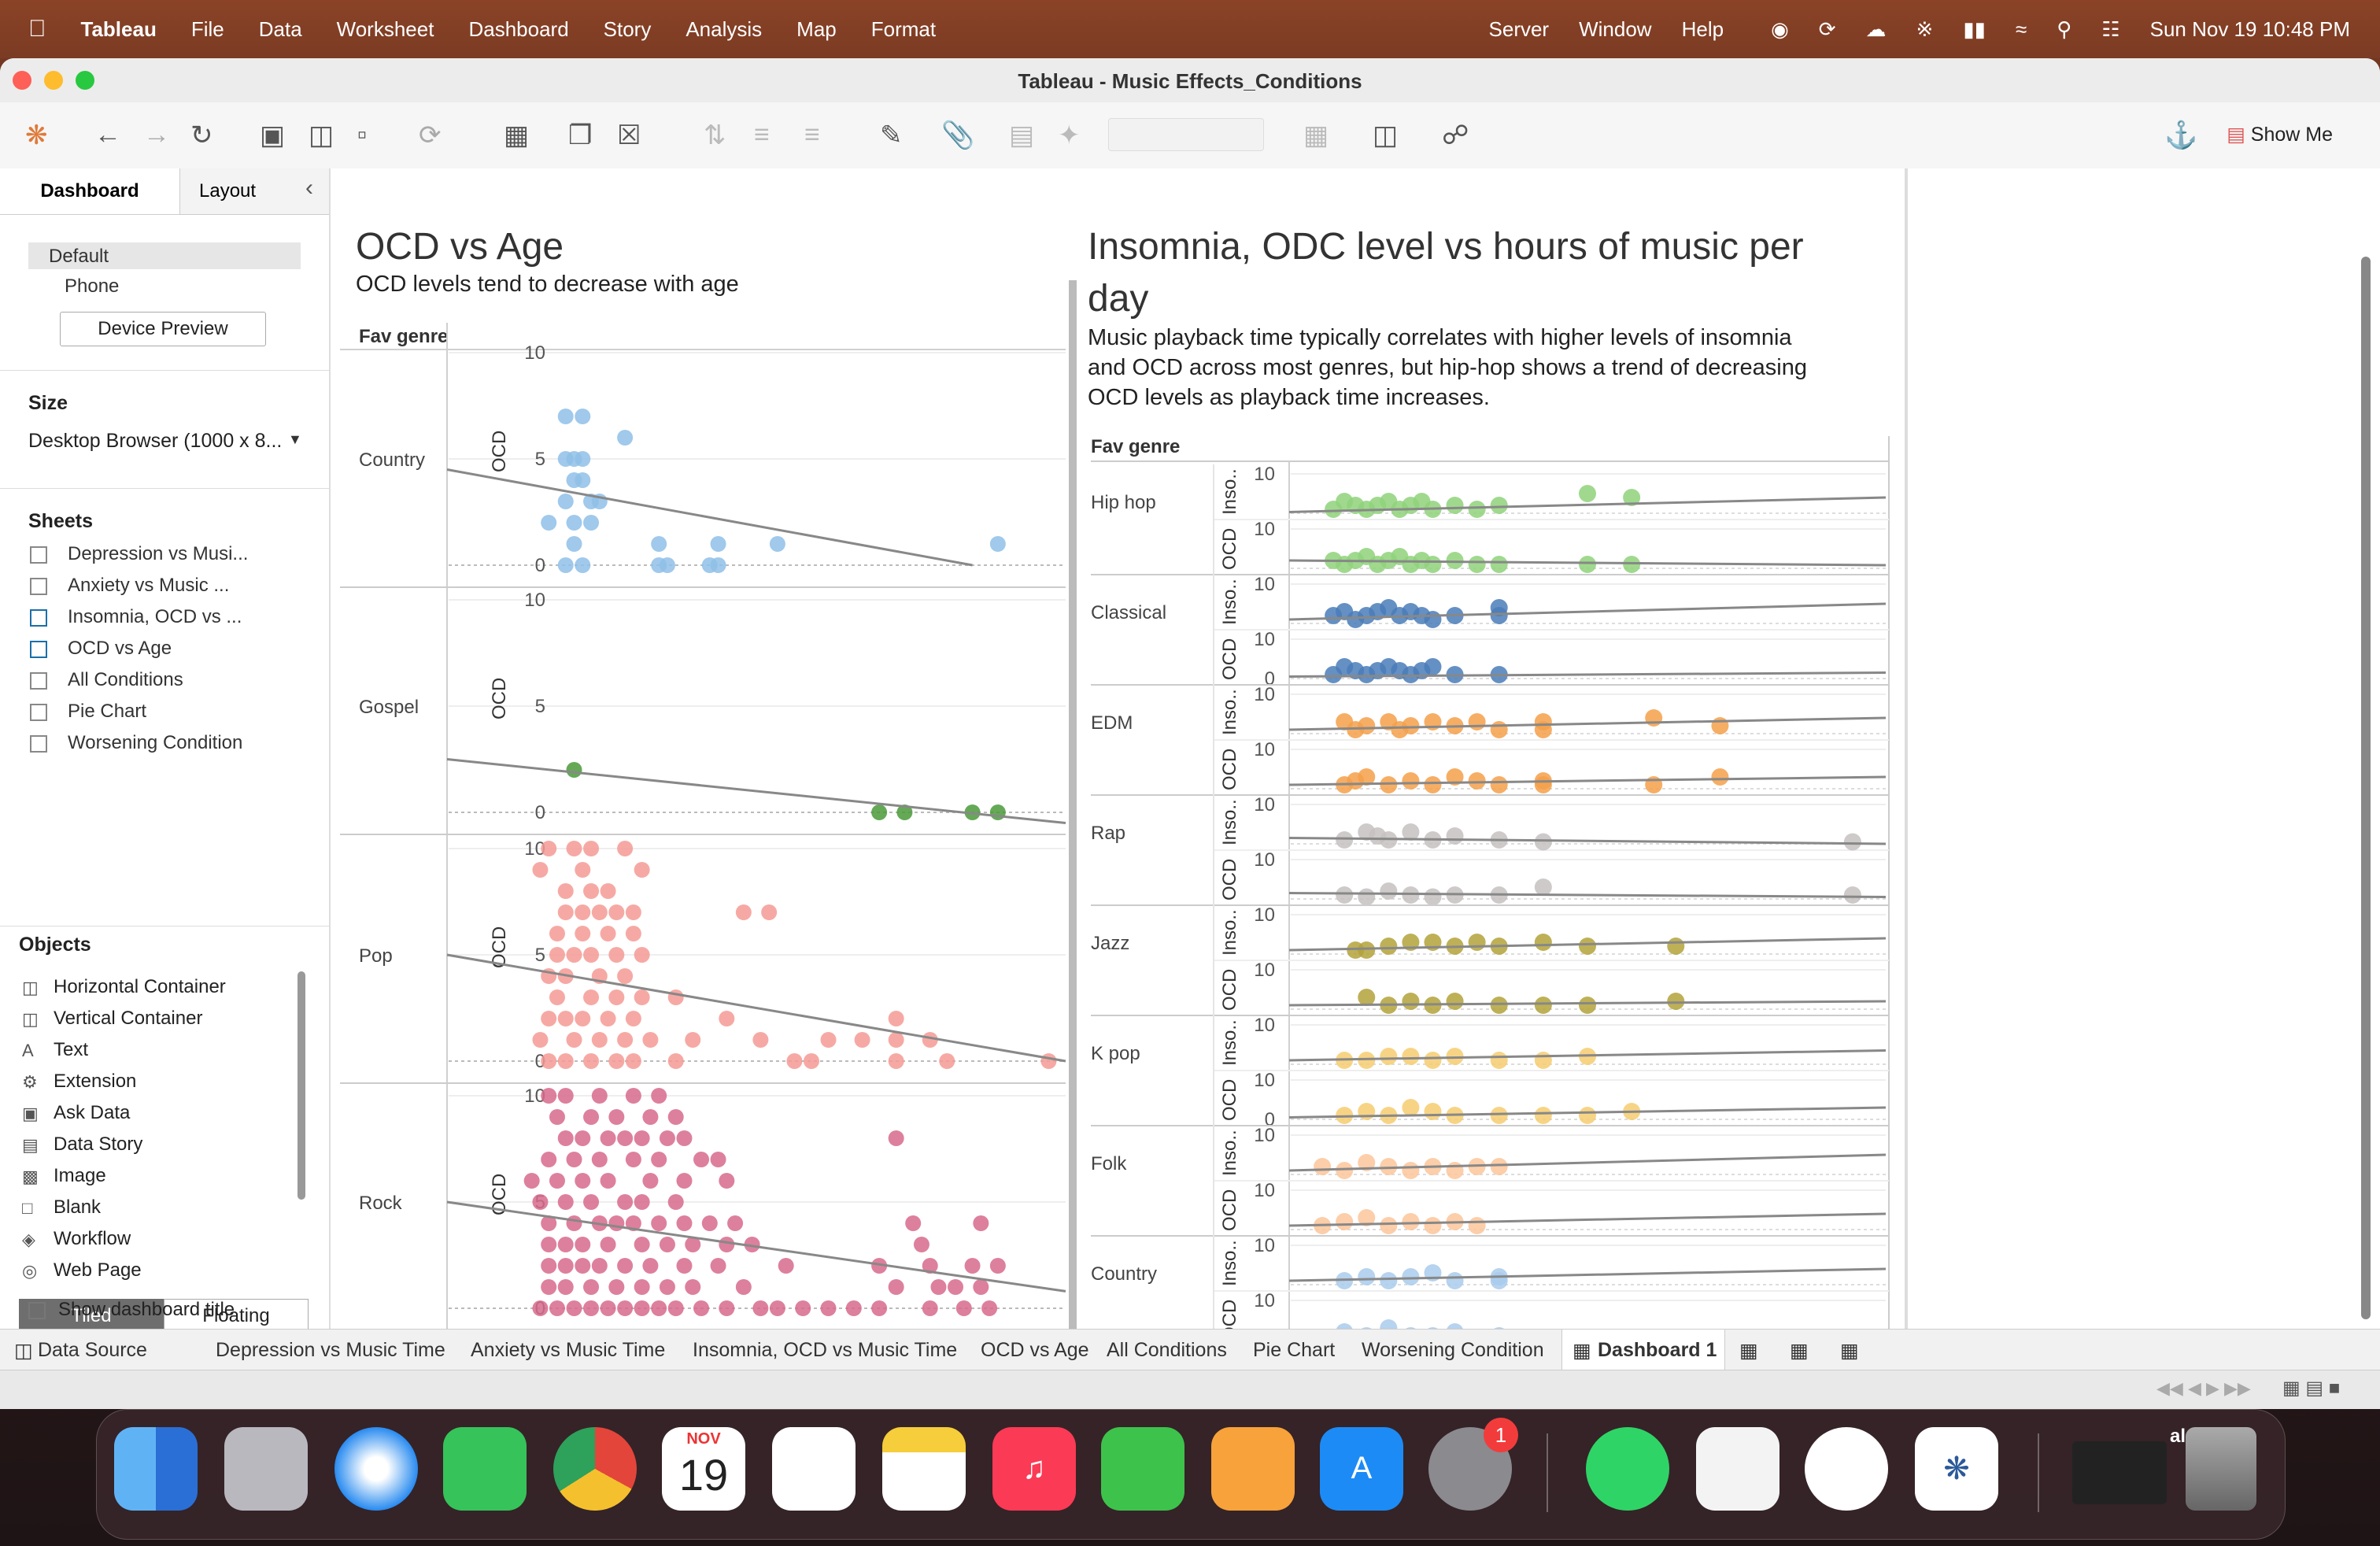 This screenshot has height=1546, width=2380. What do you see at coordinates (376, 1469) in the screenshot?
I see `safari-icon` at bounding box center [376, 1469].